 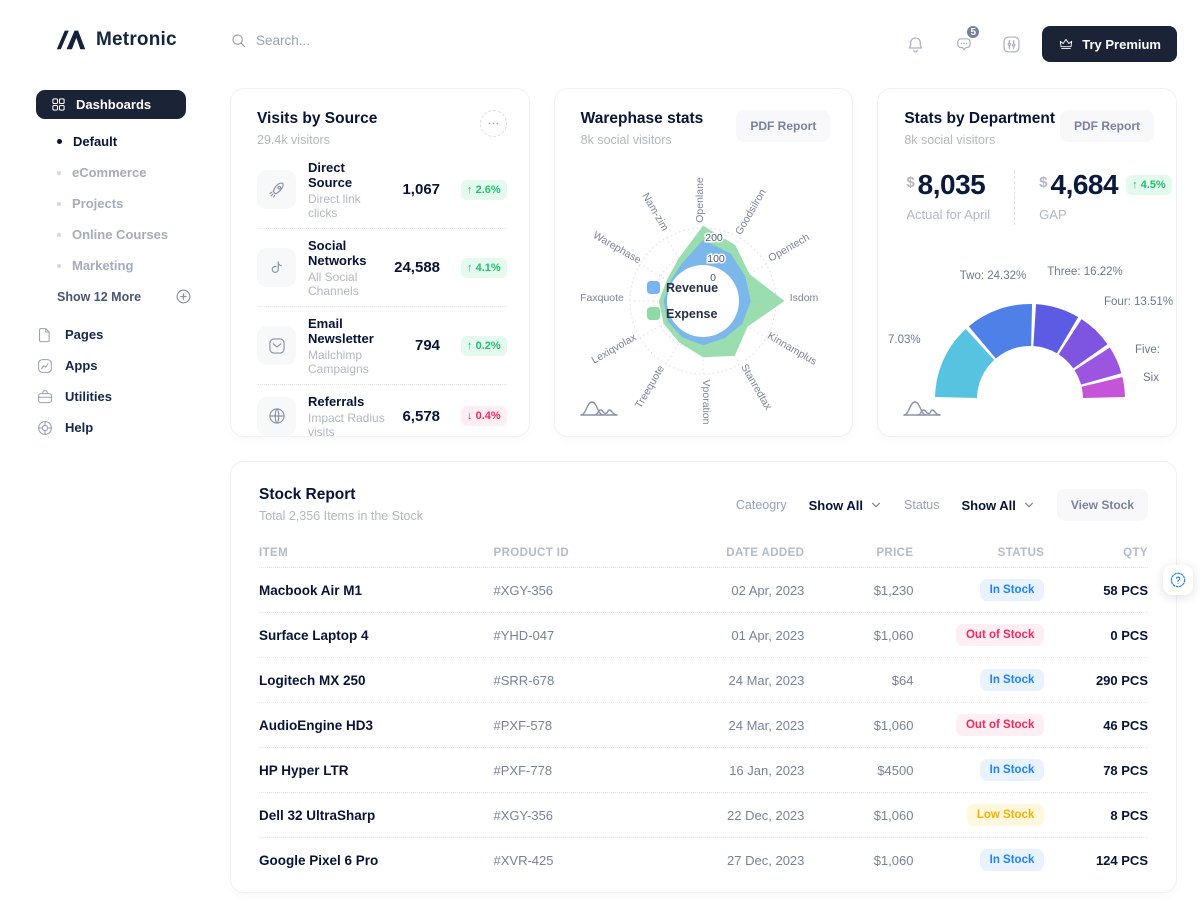 What do you see at coordinates (915, 44) in the screenshot?
I see `notifications-button` at bounding box center [915, 44].